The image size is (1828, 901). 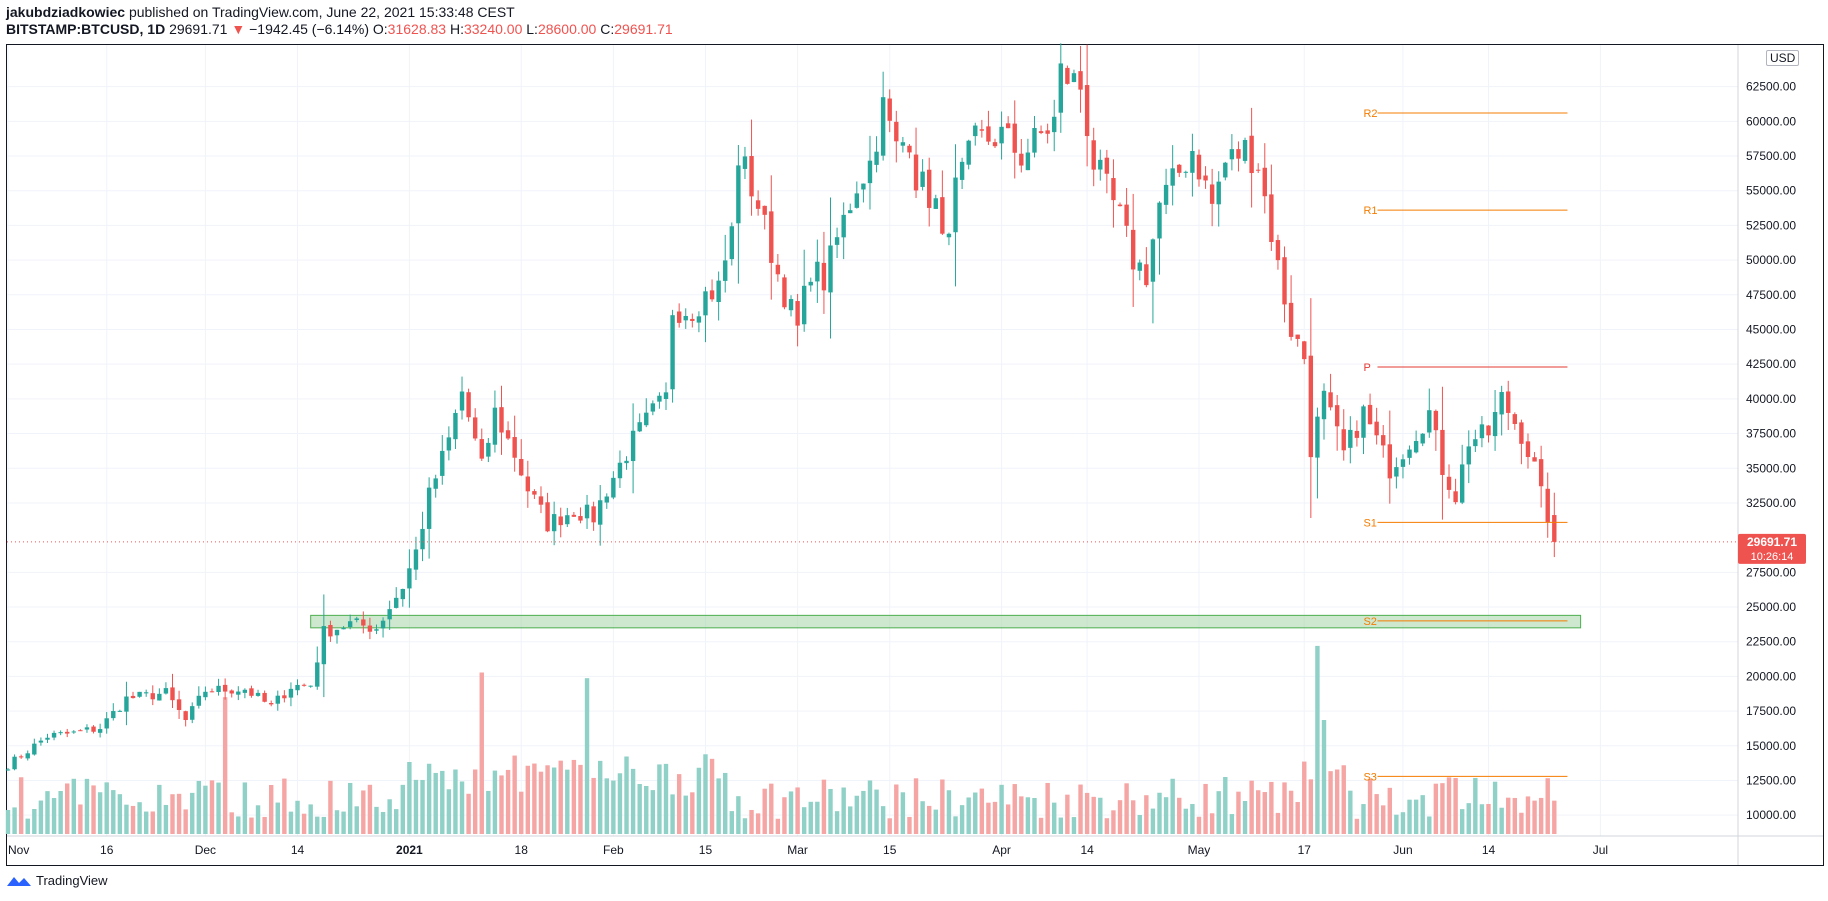 I want to click on high-label: H:, so click(x=456, y=29).